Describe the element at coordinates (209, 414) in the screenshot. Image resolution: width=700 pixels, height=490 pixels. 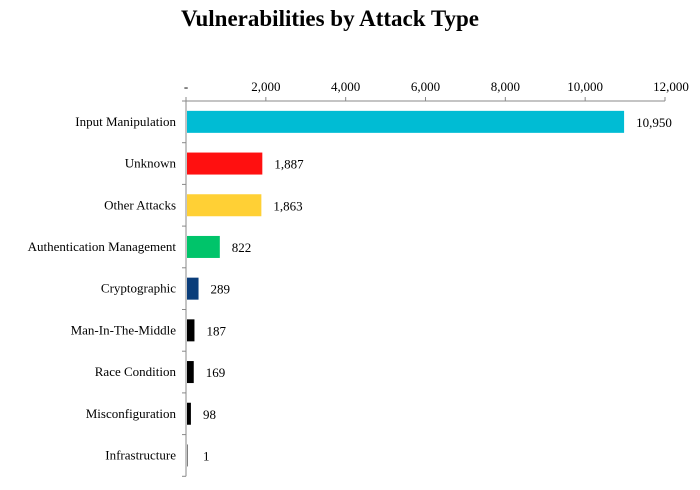
I see `data-label: 98` at that location.